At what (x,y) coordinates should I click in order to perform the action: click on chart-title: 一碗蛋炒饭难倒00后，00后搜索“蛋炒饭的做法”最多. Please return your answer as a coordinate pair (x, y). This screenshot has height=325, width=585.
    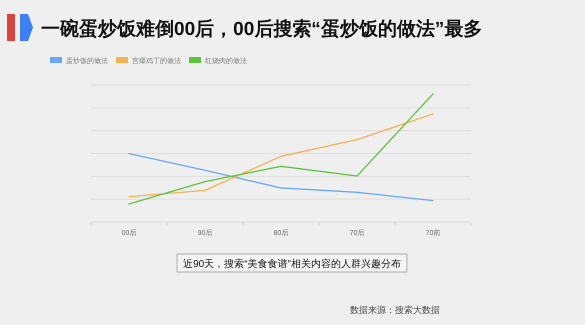
    Looking at the image, I should click on (261, 29).